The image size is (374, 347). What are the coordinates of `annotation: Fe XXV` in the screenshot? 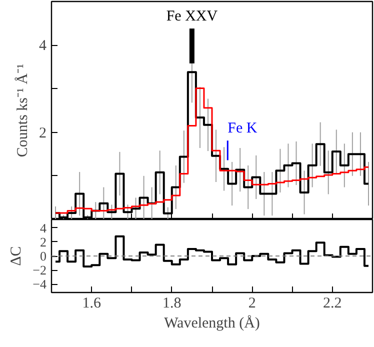 It's located at (192, 16).